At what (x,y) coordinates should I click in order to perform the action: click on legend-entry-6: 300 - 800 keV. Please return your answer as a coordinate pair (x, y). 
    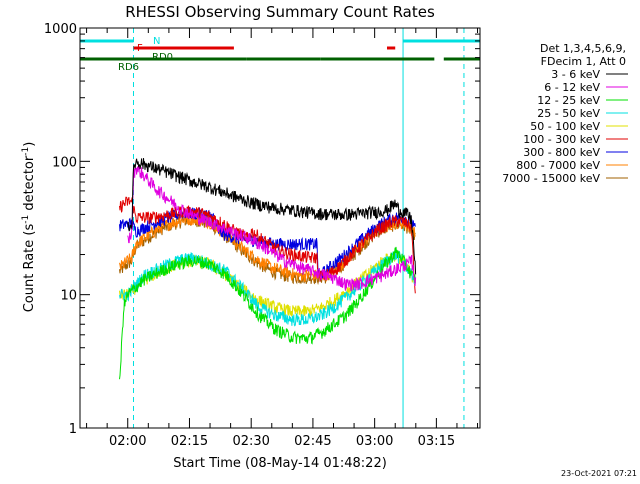
    Looking at the image, I should click on (561, 152).